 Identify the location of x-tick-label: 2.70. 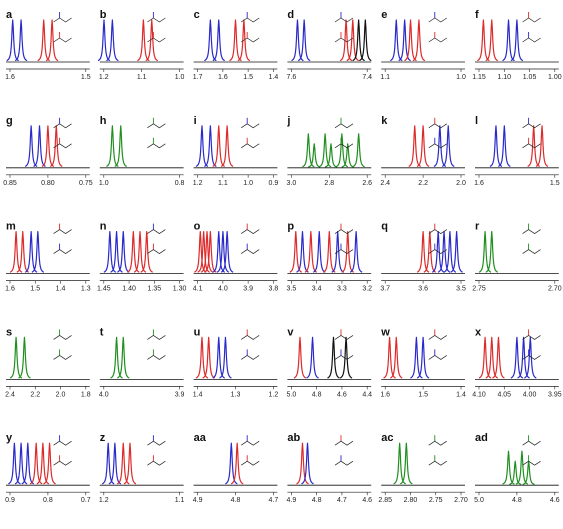
(461, 500).